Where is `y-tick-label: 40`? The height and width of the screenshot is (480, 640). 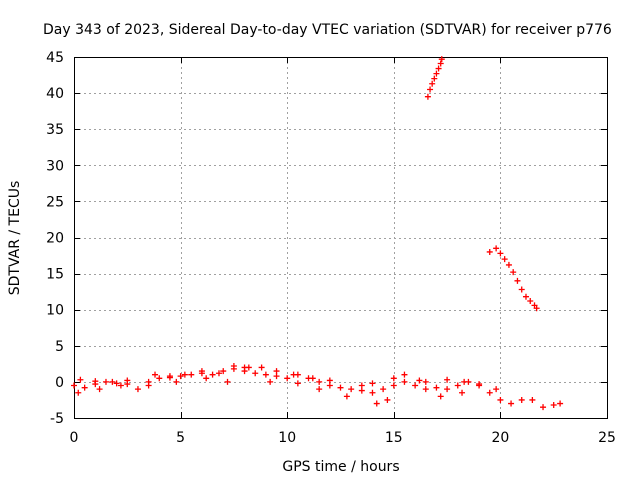 y-tick-label: 40 is located at coordinates (55, 94).